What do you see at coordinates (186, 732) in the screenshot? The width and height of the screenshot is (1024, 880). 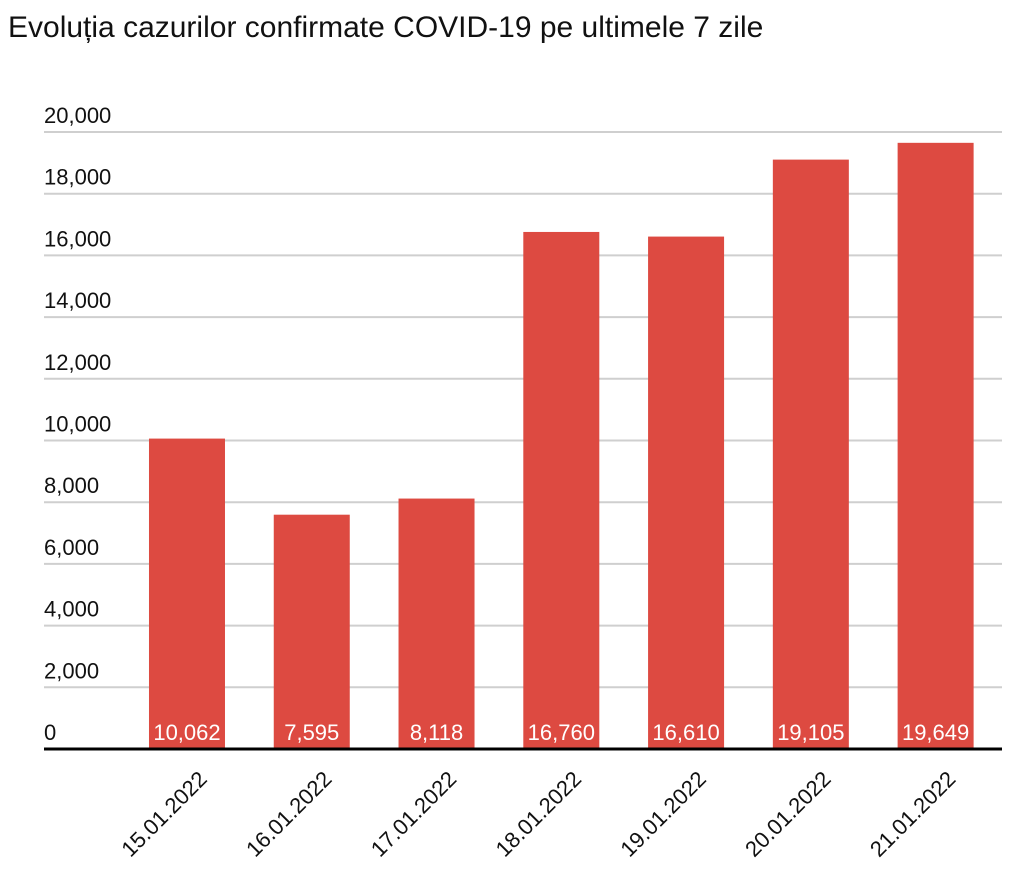 I see `value-label: 10,062` at bounding box center [186, 732].